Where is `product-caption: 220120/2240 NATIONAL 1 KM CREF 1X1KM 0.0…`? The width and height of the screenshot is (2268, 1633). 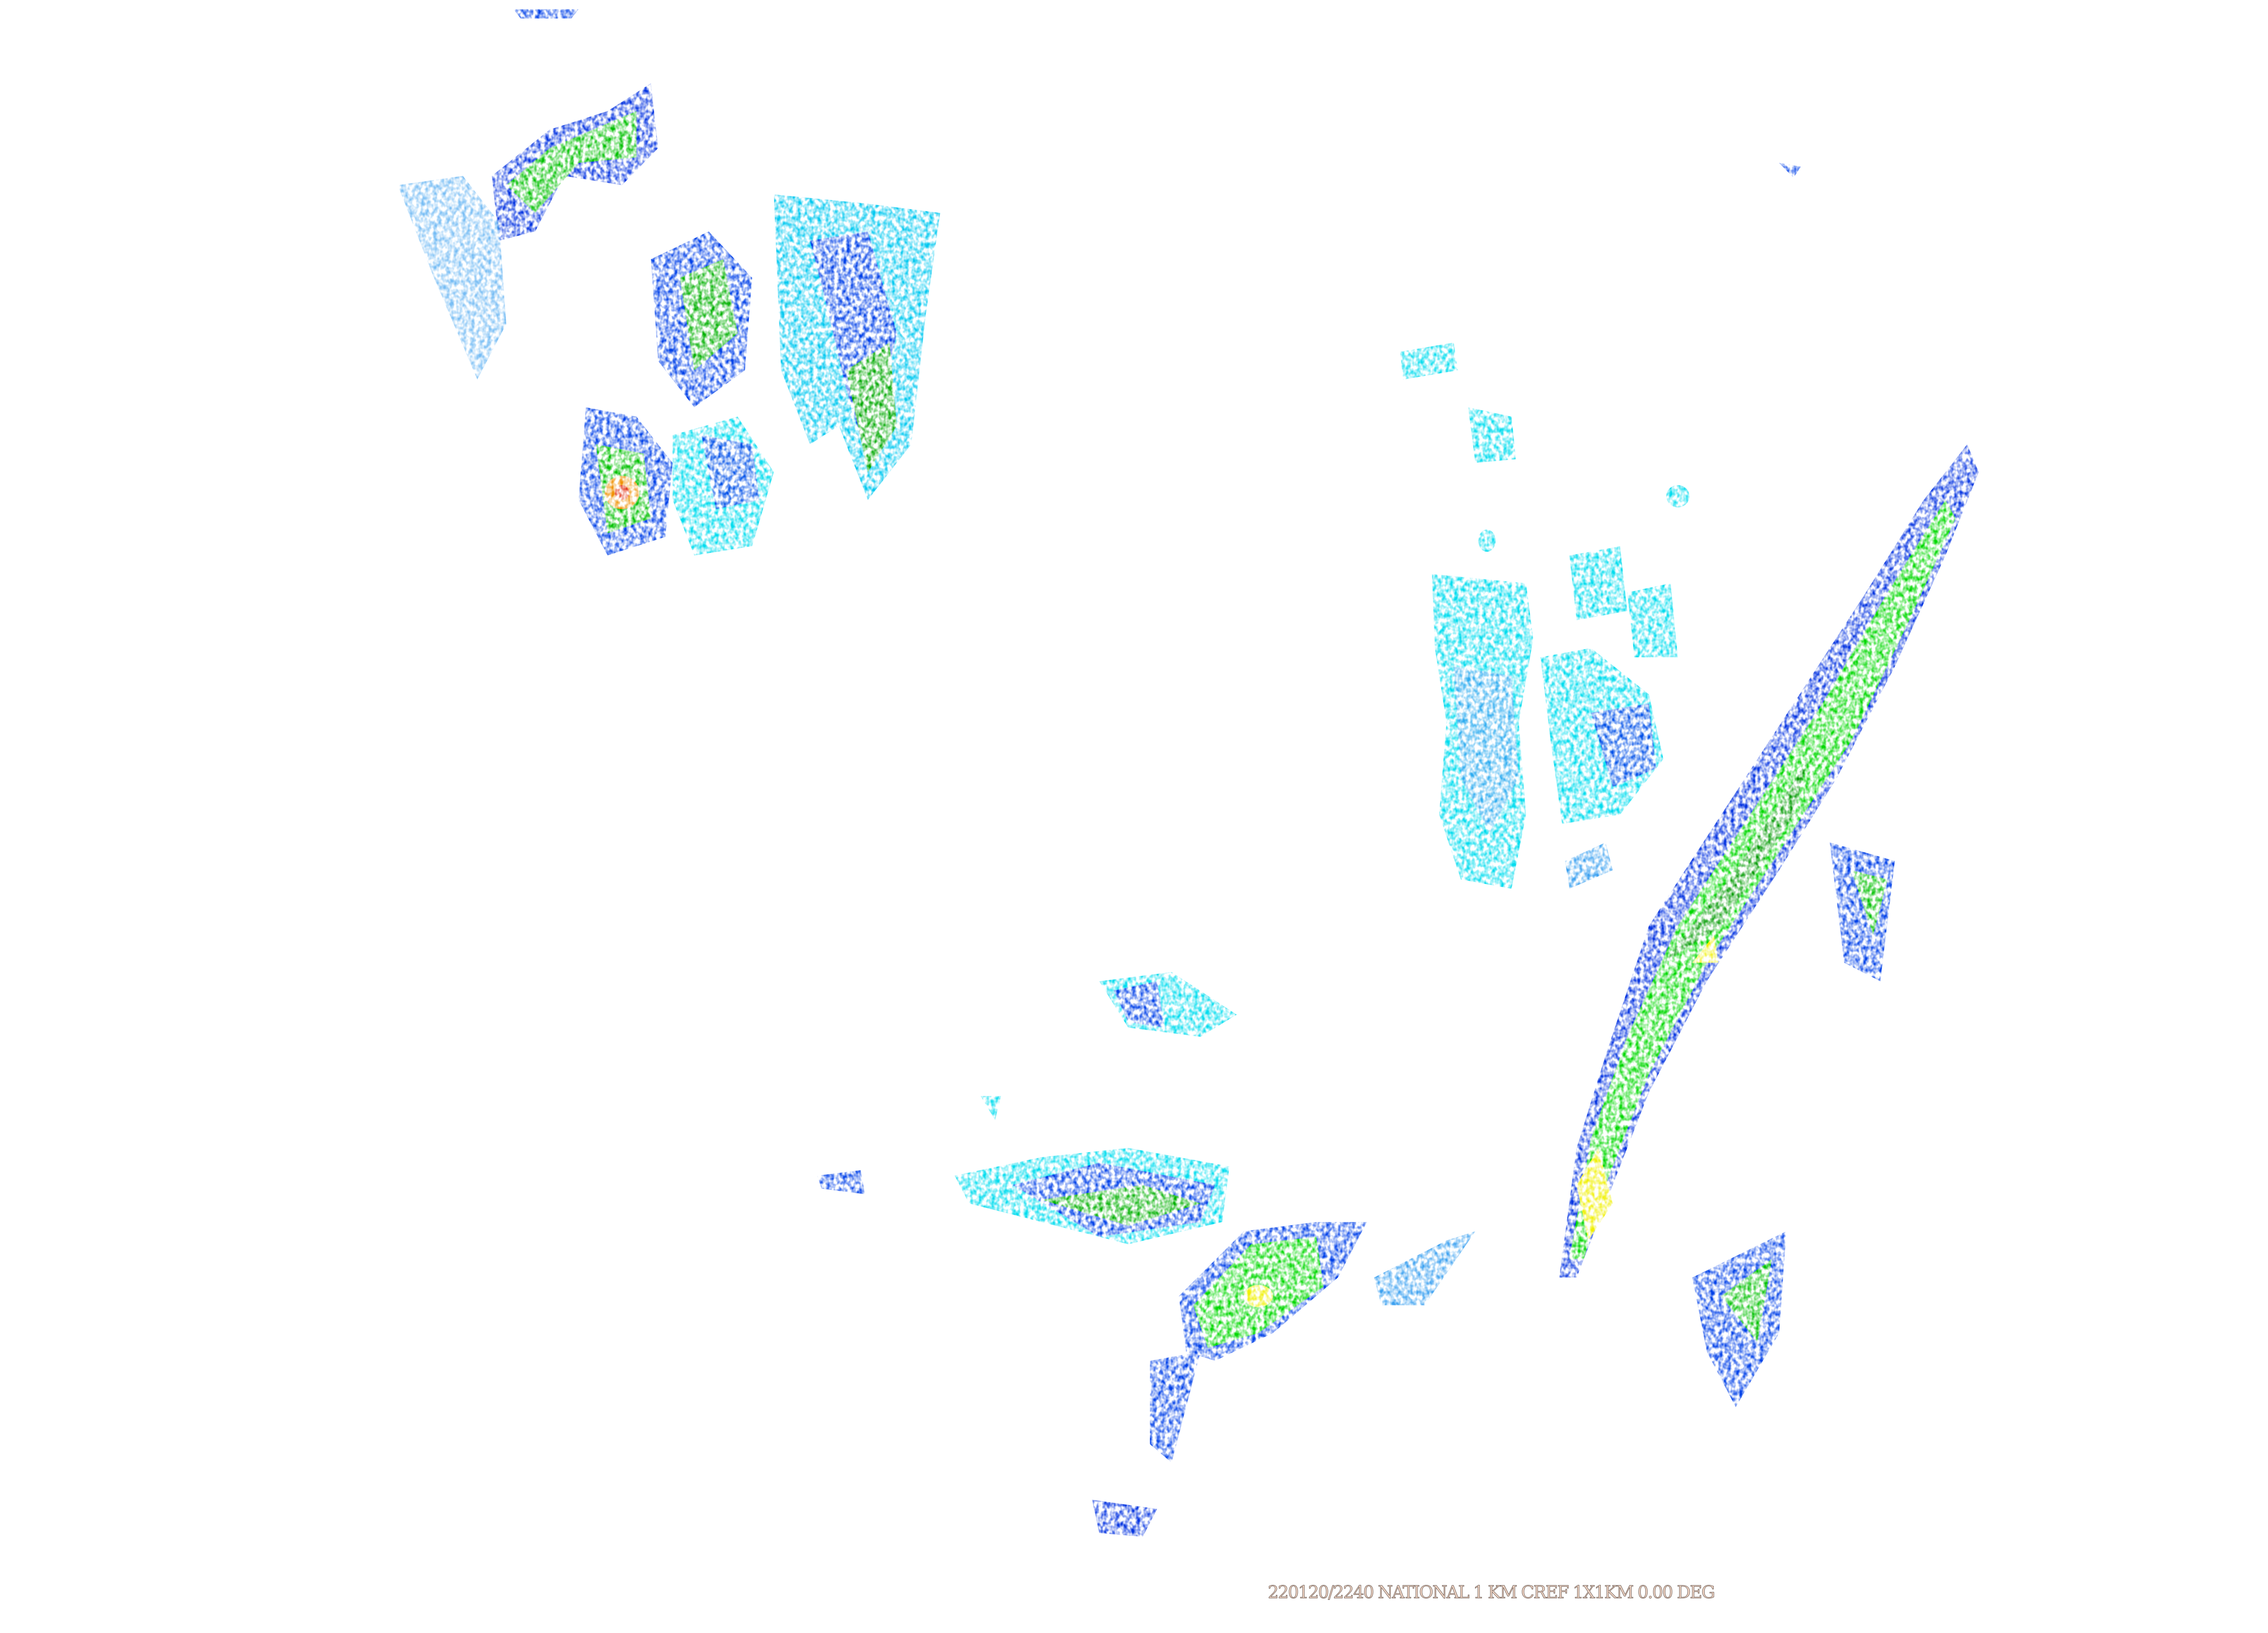 product-caption: 220120/2240 NATIONAL 1 KM CREF 1X1KM 0.0… is located at coordinates (1492, 1592).